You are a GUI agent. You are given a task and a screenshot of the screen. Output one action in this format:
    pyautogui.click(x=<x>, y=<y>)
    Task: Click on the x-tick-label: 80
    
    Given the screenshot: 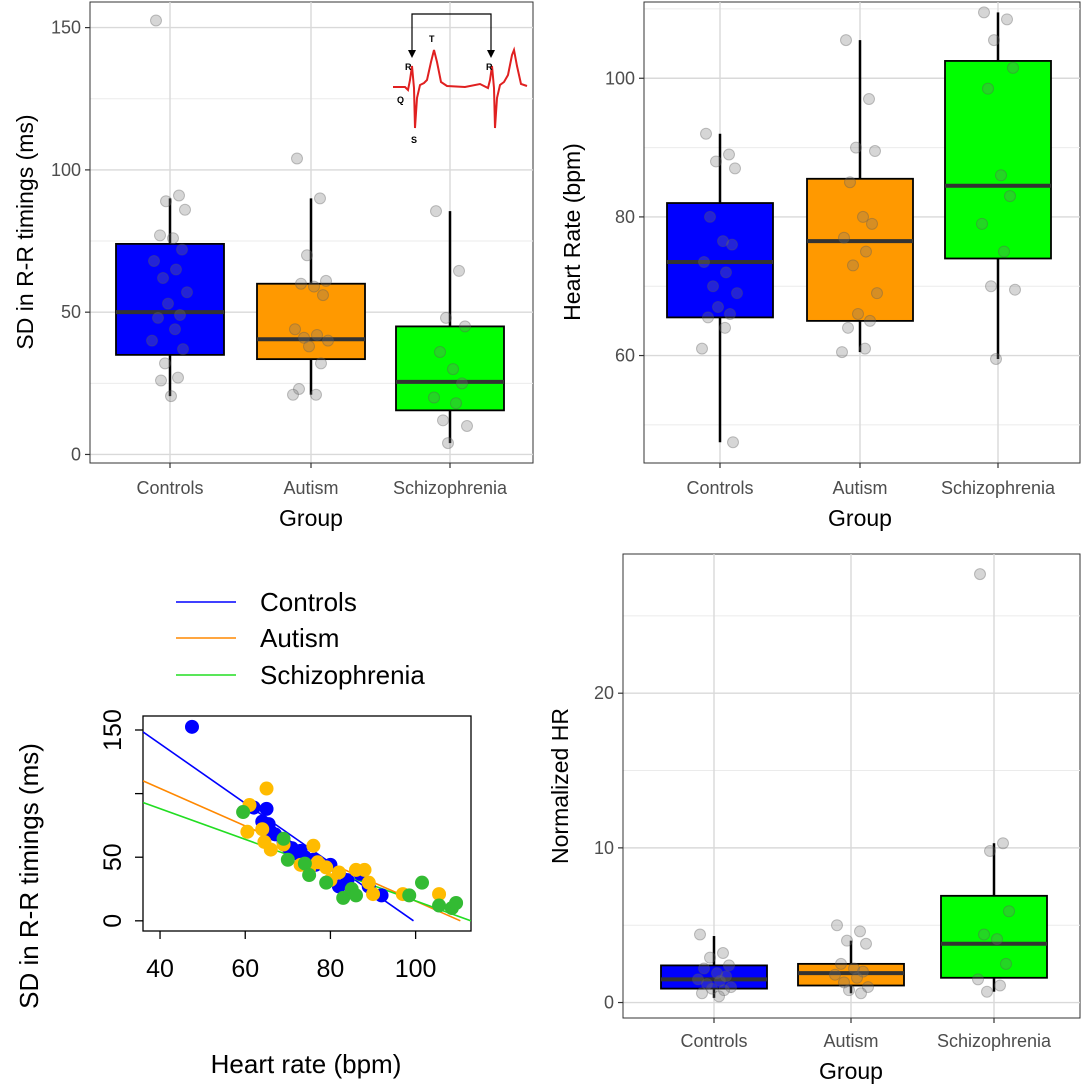 What is the action you would take?
    pyautogui.click(x=331, y=969)
    